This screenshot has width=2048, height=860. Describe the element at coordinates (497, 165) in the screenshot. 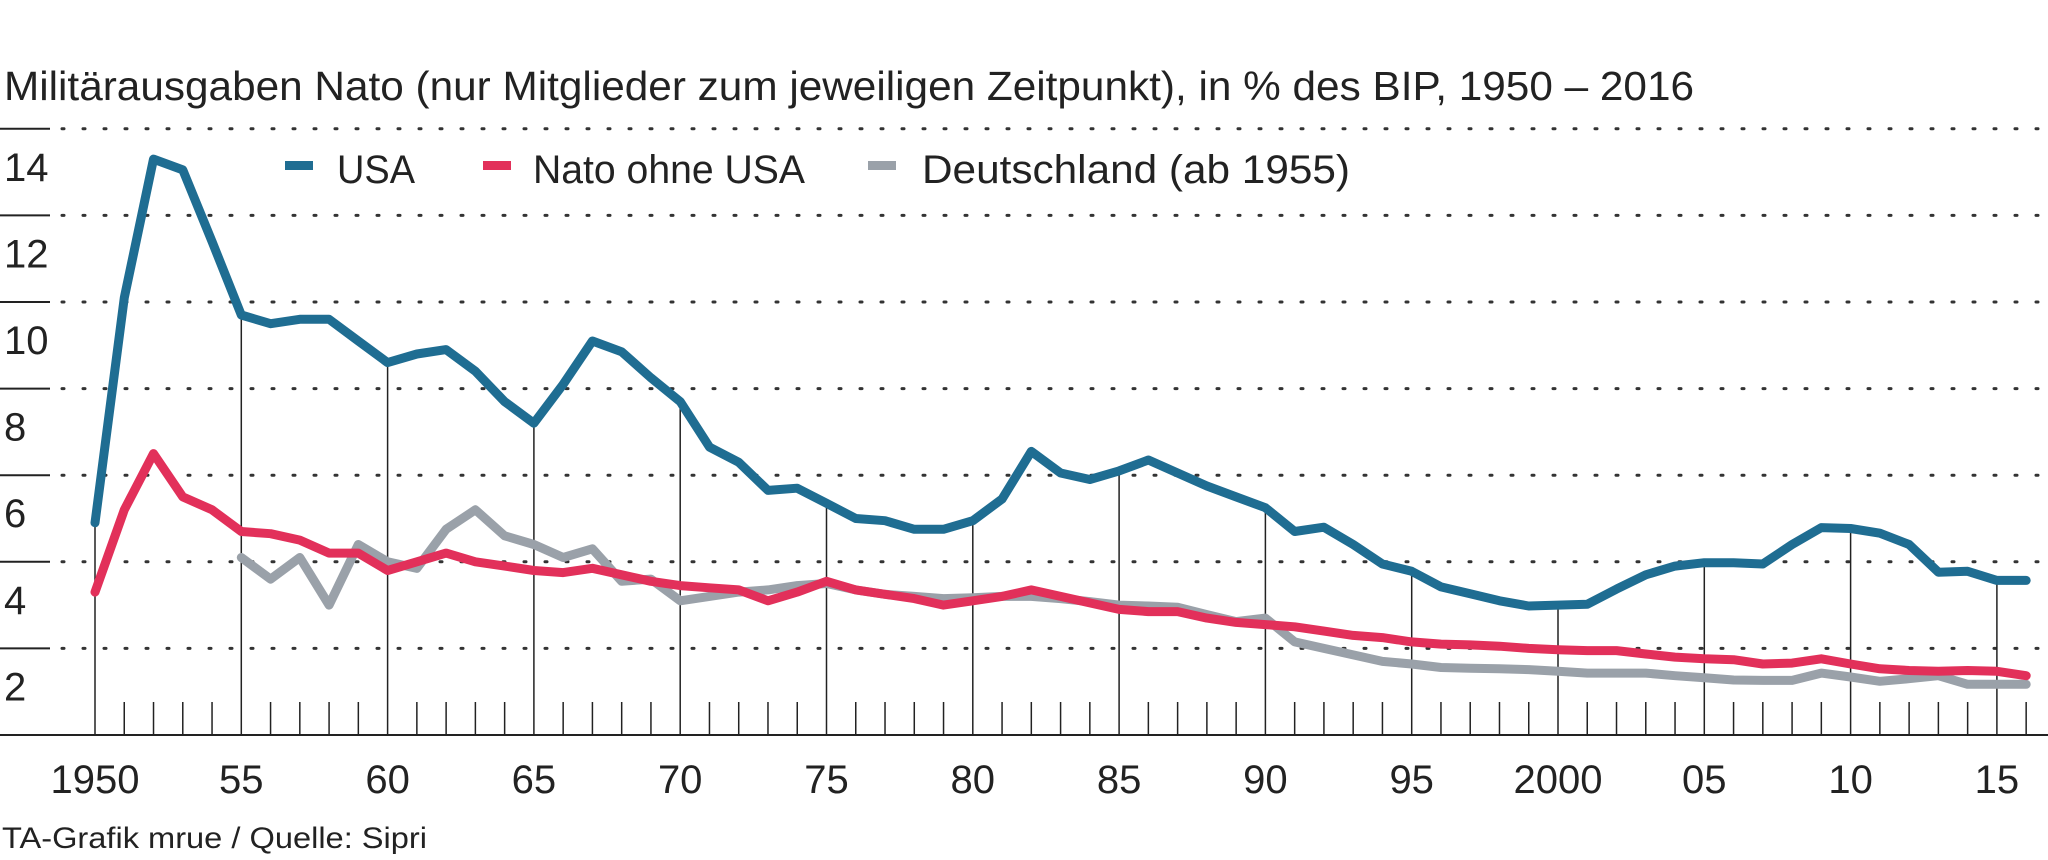

I see `legend-swatch-nato` at that location.